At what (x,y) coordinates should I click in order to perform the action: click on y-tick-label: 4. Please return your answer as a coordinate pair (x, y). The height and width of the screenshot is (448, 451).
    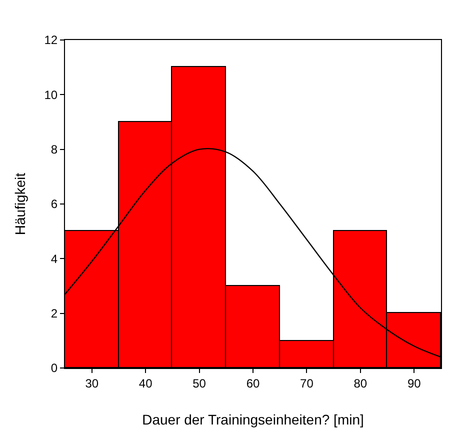
    Looking at the image, I should click on (54, 259).